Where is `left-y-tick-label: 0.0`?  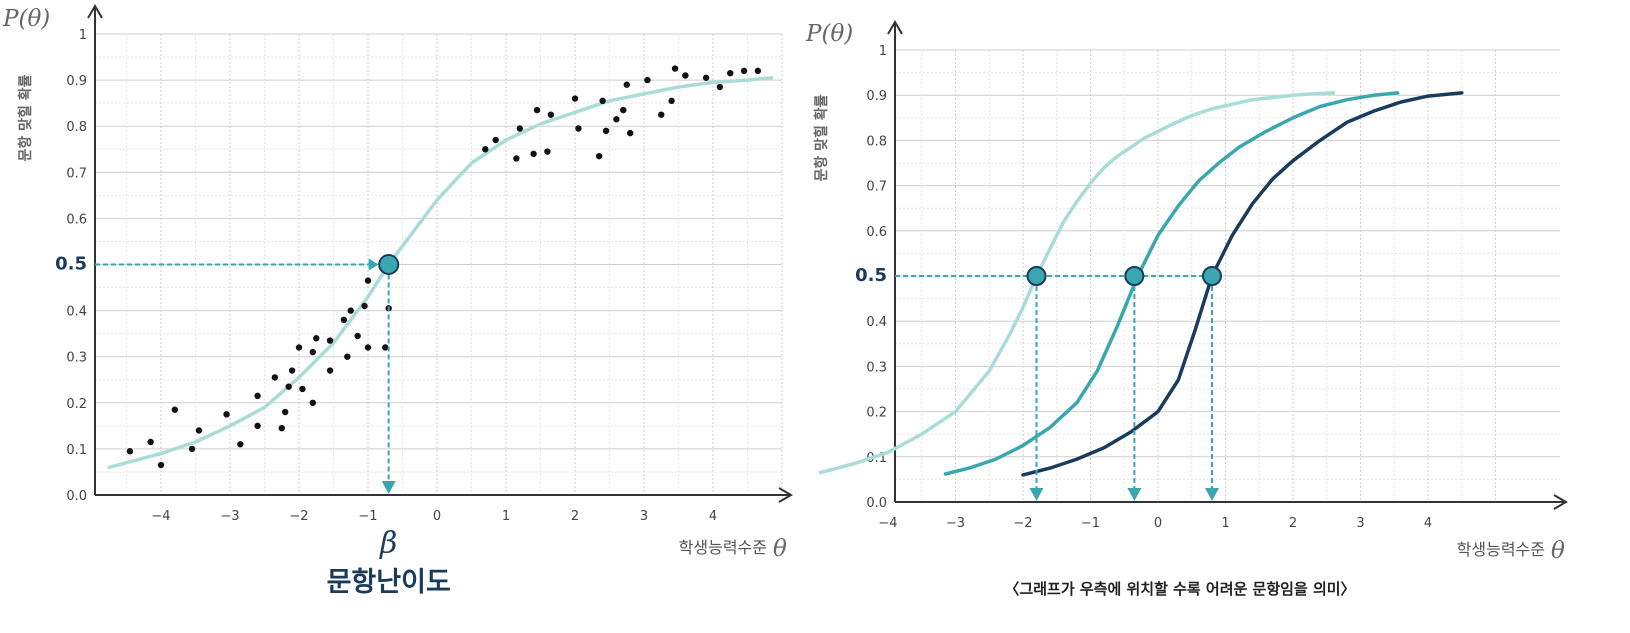 left-y-tick-label: 0.0 is located at coordinates (76, 496).